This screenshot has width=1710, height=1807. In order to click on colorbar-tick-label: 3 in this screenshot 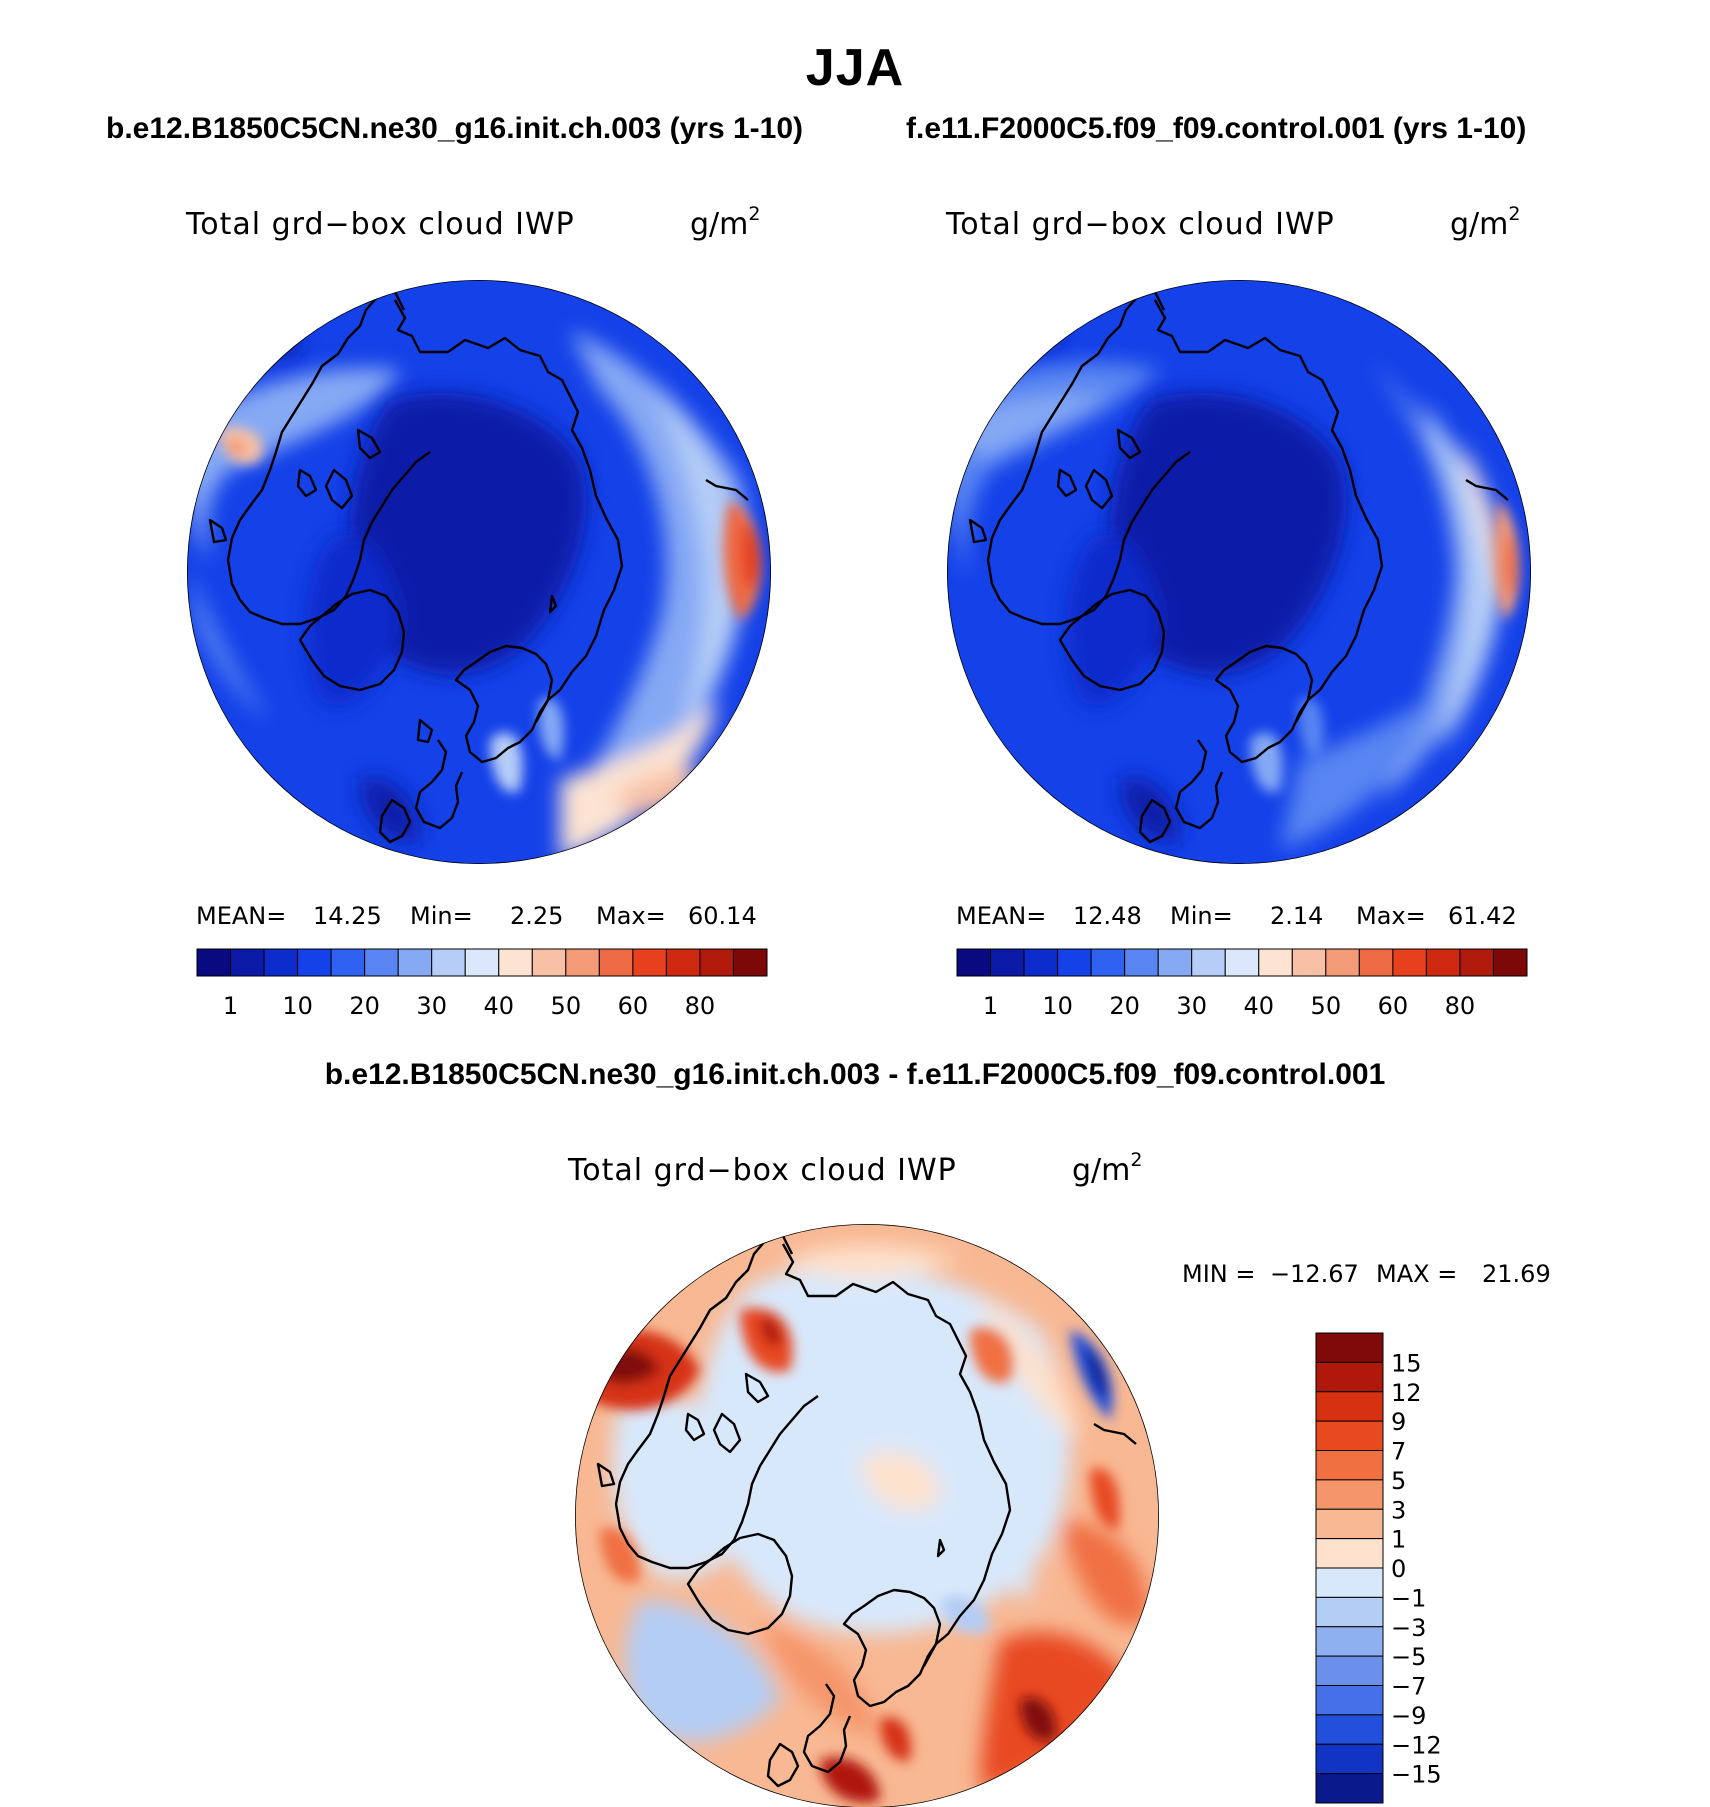, I will do `click(1398, 1510)`.